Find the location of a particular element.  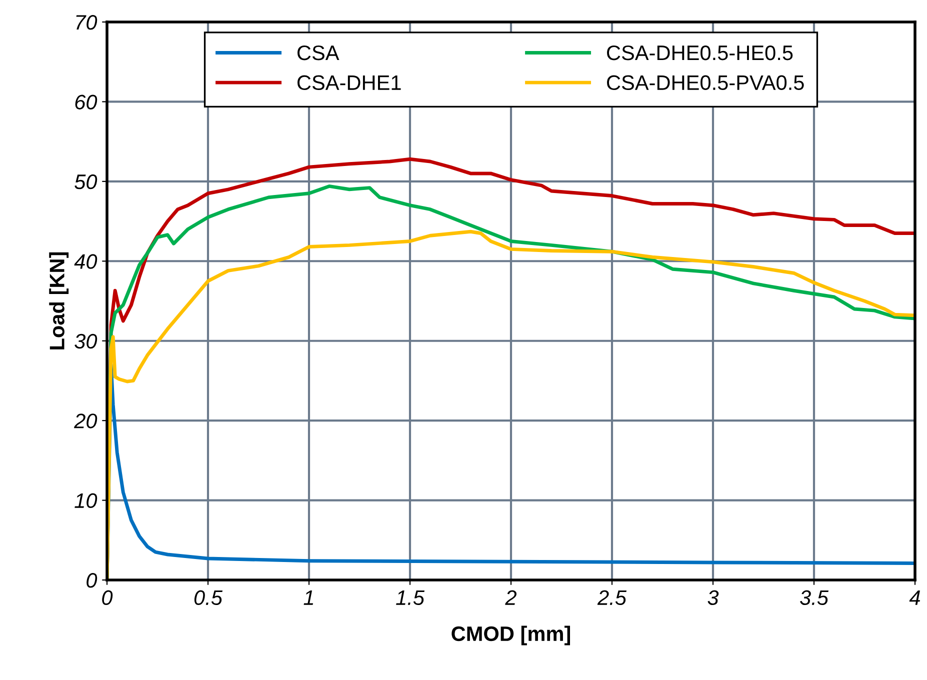

y-tick-label: 0 is located at coordinates (92, 580).